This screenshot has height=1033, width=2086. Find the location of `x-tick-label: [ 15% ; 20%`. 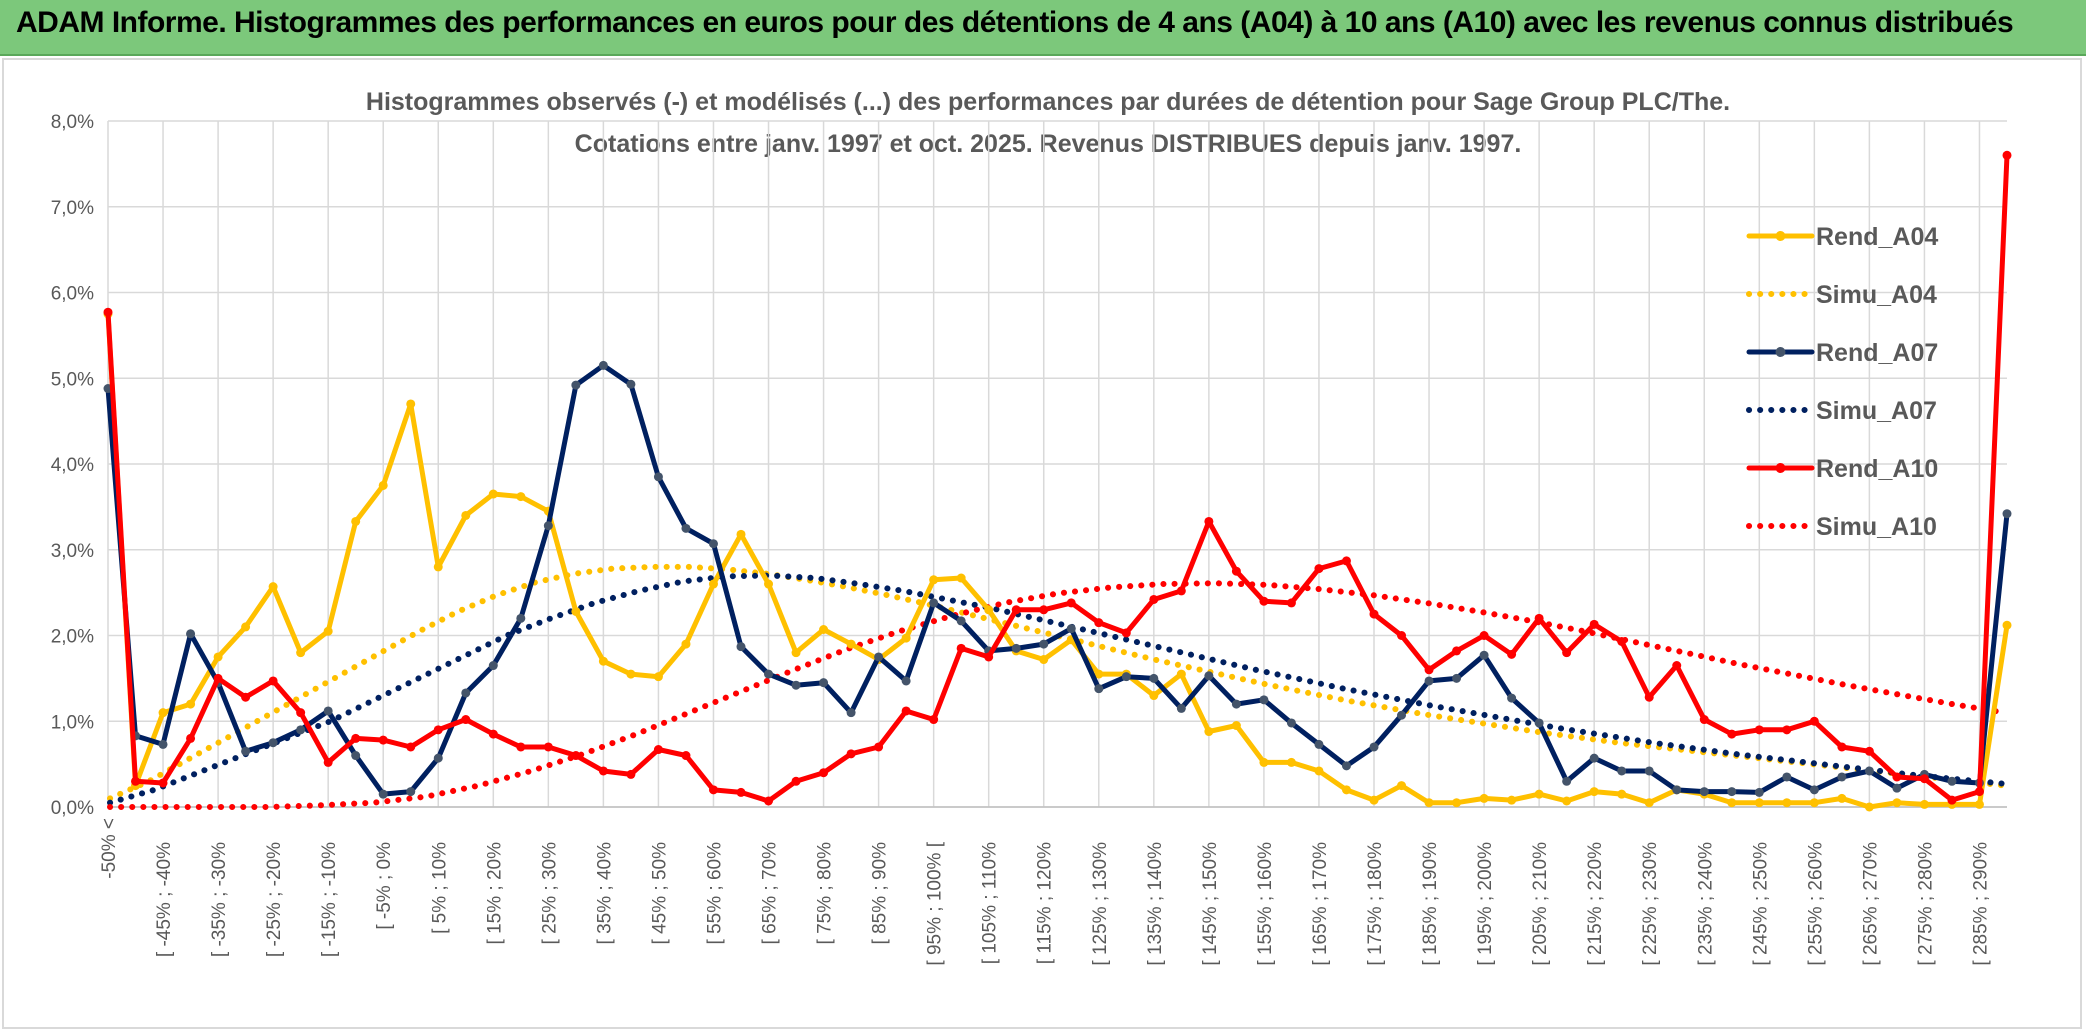

x-tick-label: [ 15% ; 20% is located at coordinates (494, 893).